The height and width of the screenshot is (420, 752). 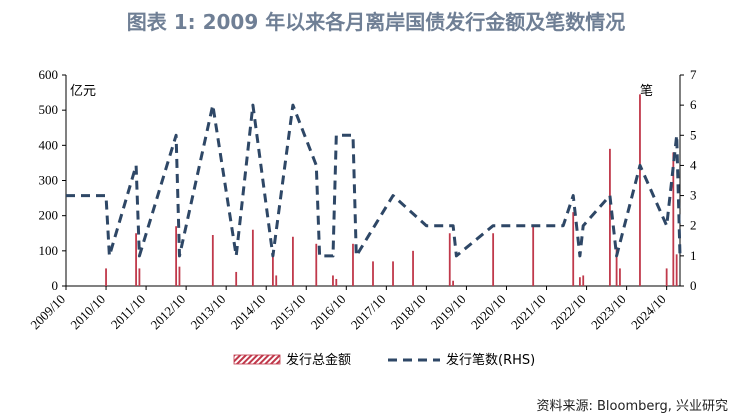 What do you see at coordinates (208, 312) in the screenshot?
I see `x-tick-label: 2013/10` at bounding box center [208, 312].